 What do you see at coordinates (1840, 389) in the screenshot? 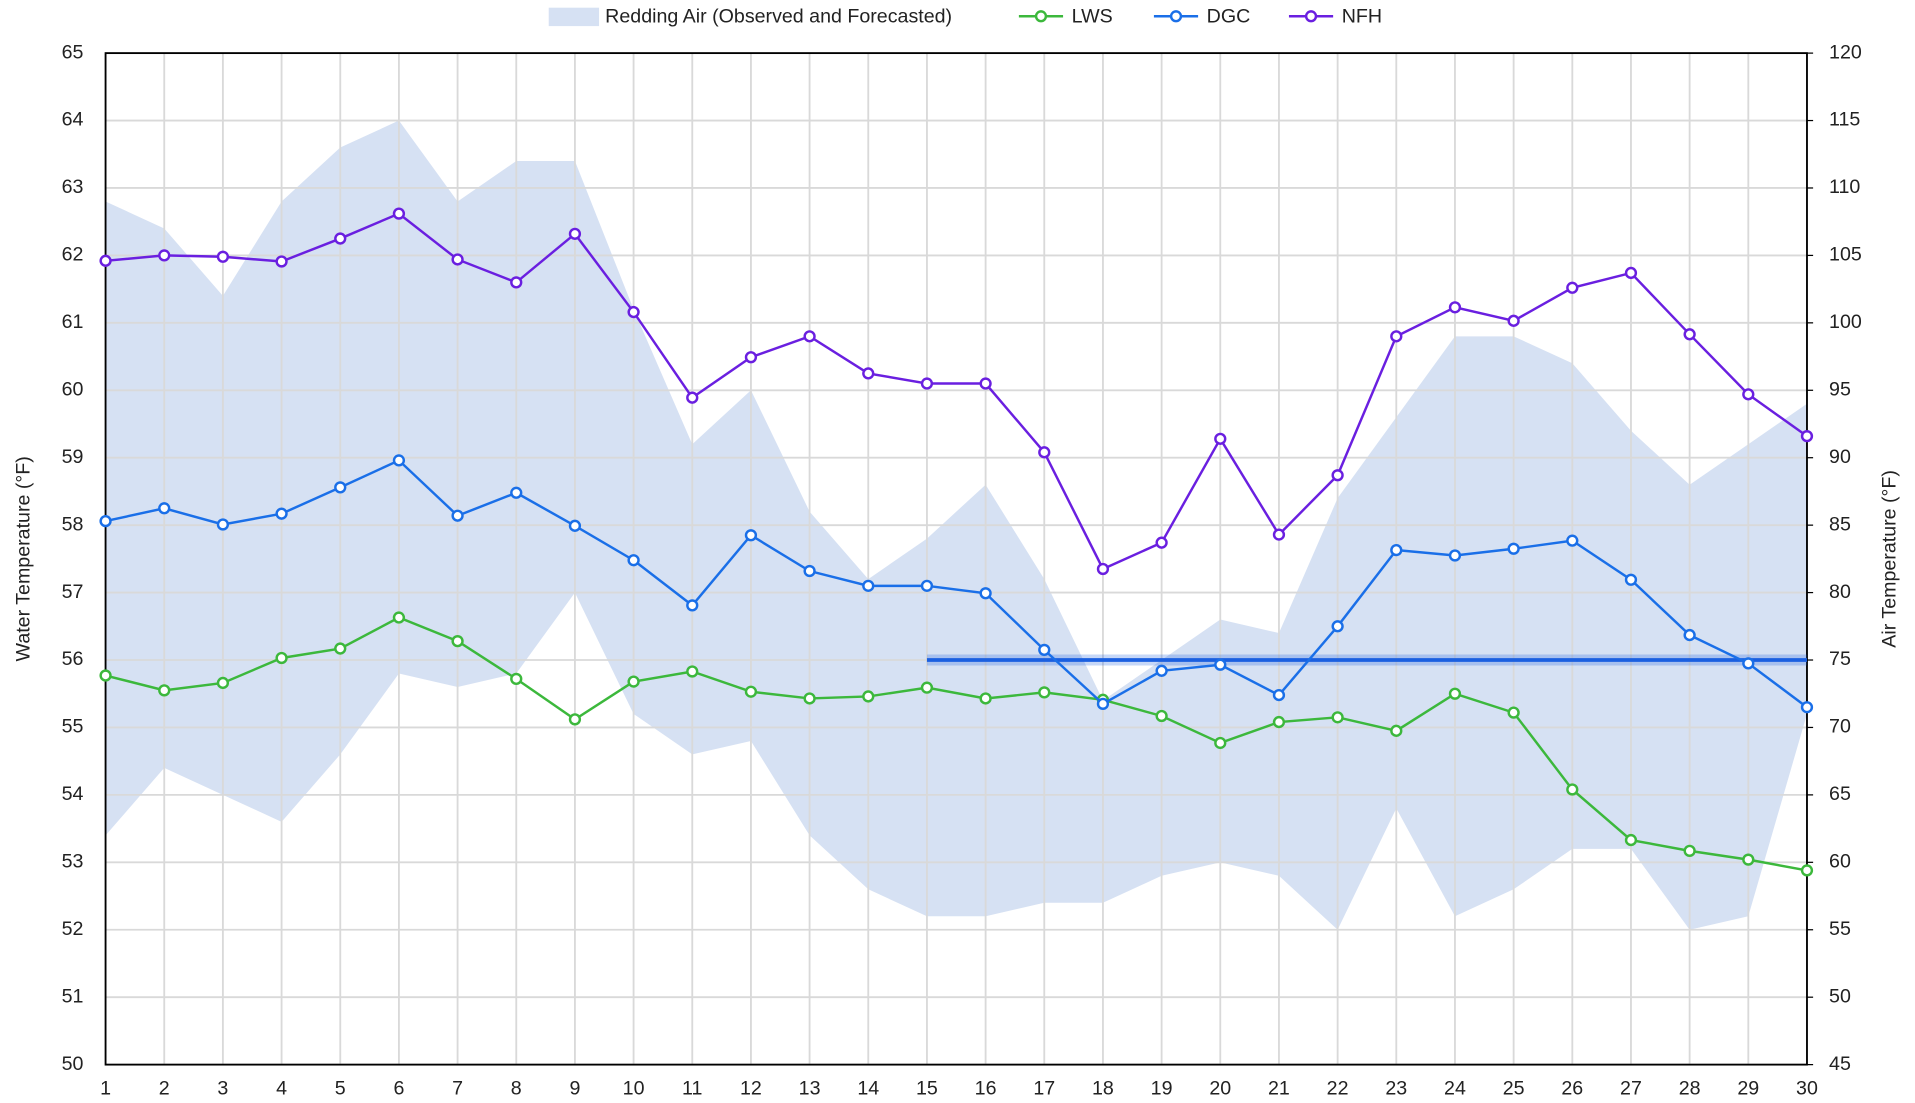
I see `y2-tick-label: 95` at bounding box center [1840, 389].